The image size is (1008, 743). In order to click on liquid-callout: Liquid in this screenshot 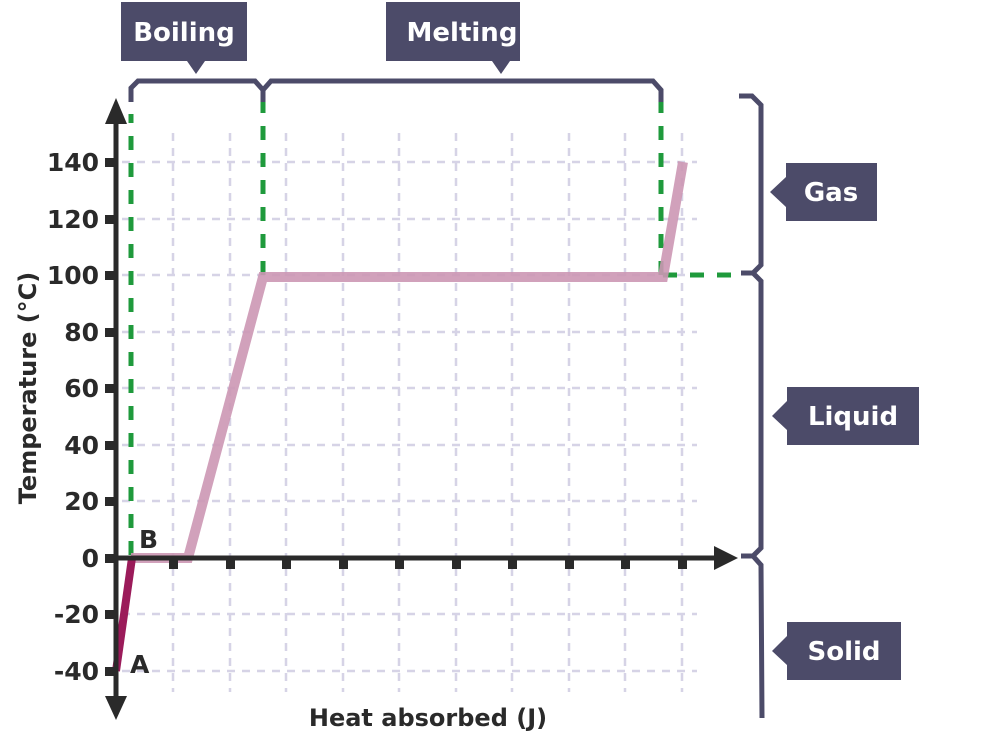, I will do `click(845, 416)`.